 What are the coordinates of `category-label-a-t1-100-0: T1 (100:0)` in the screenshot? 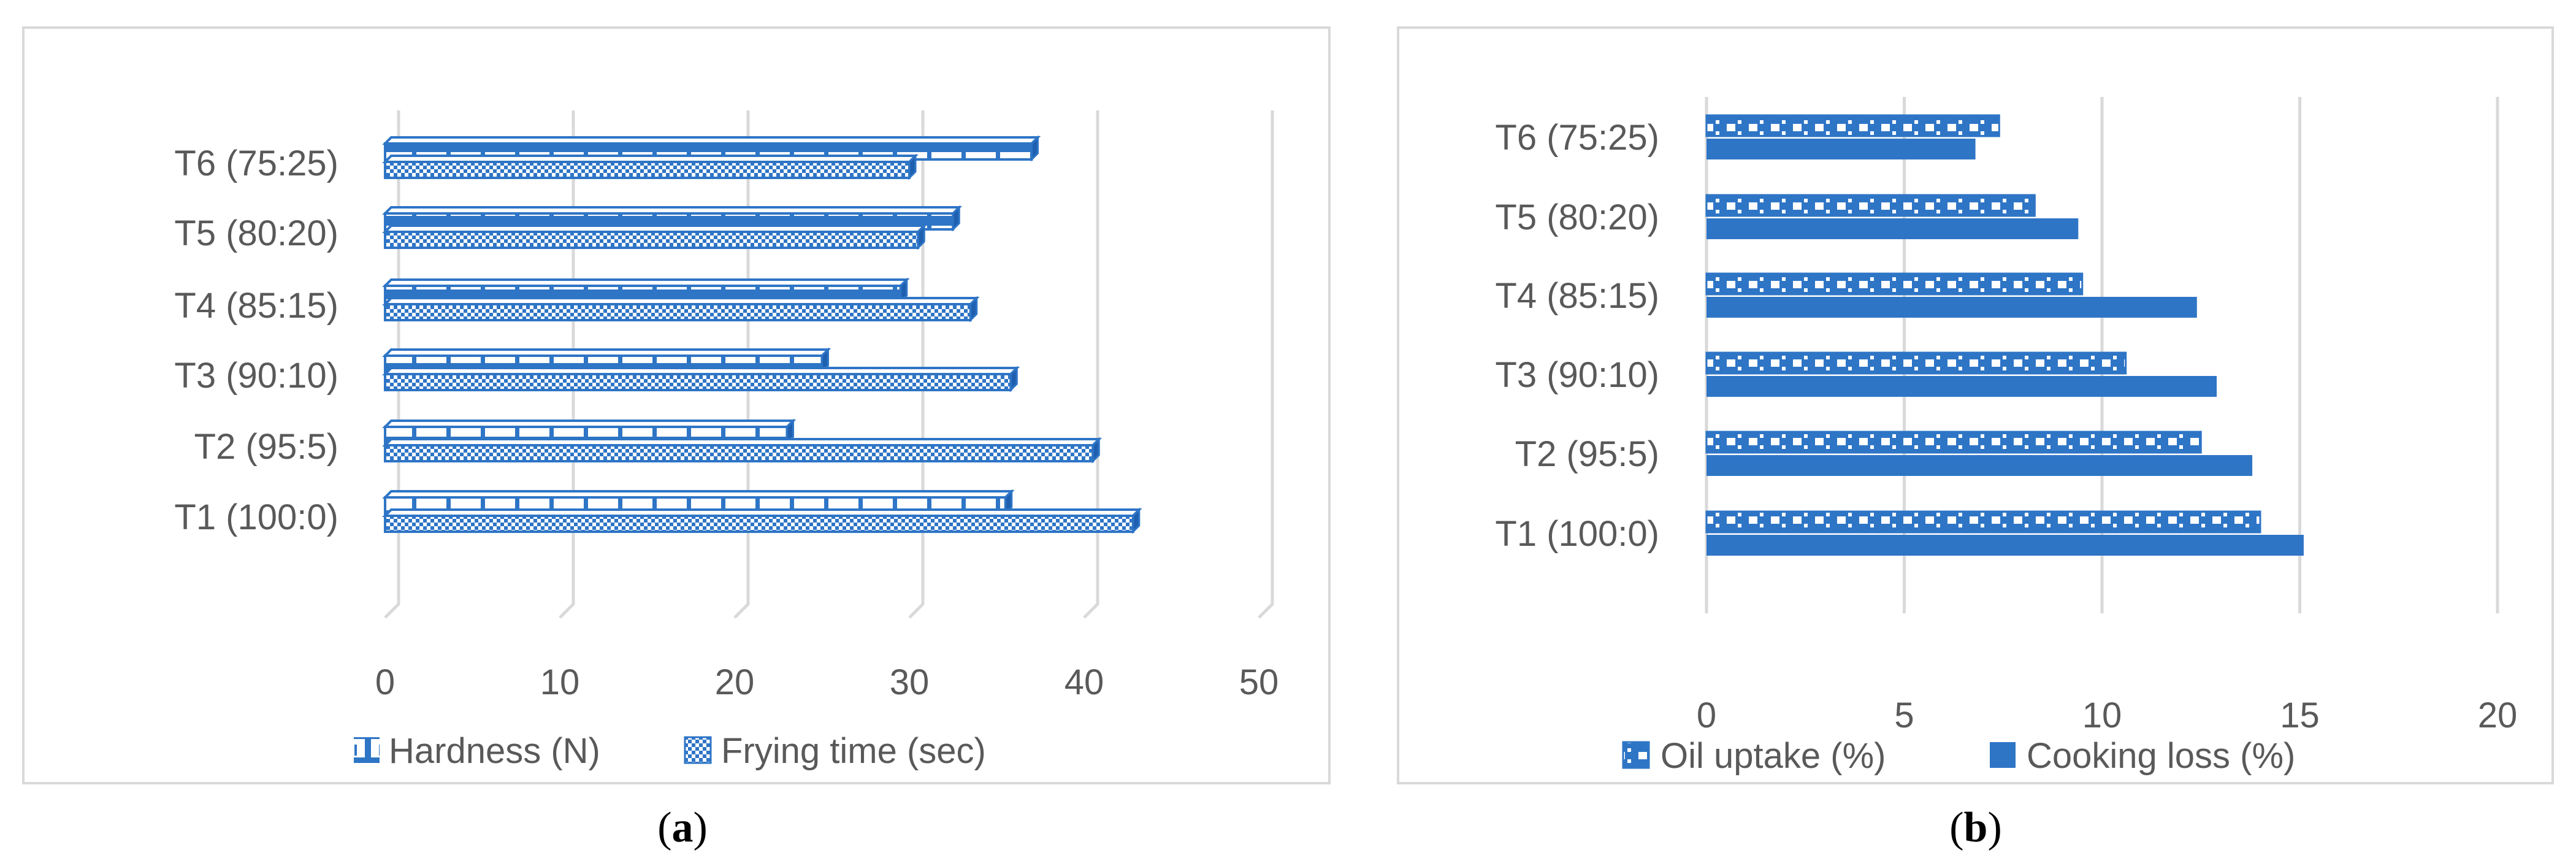 It's located at (256, 517).